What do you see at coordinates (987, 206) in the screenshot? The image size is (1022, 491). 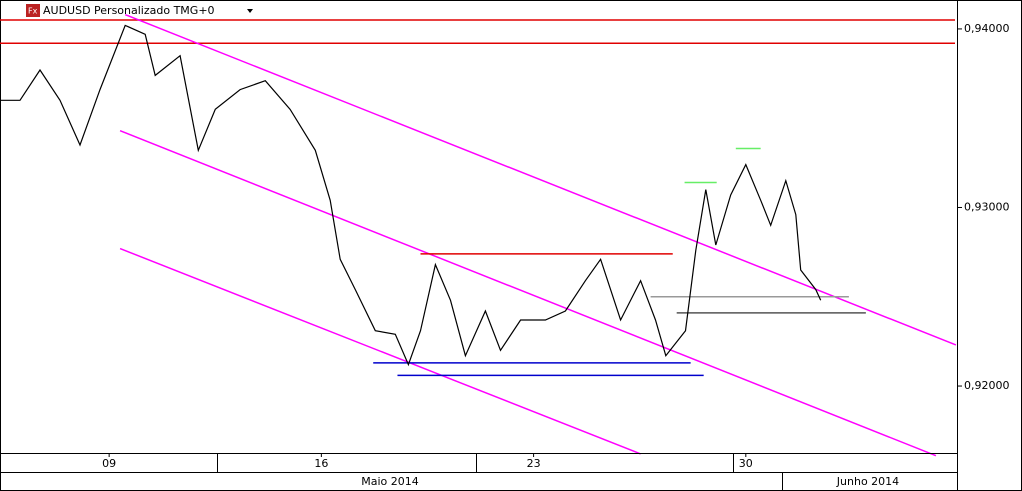 I see `y-tick-label: 0,93000` at bounding box center [987, 206].